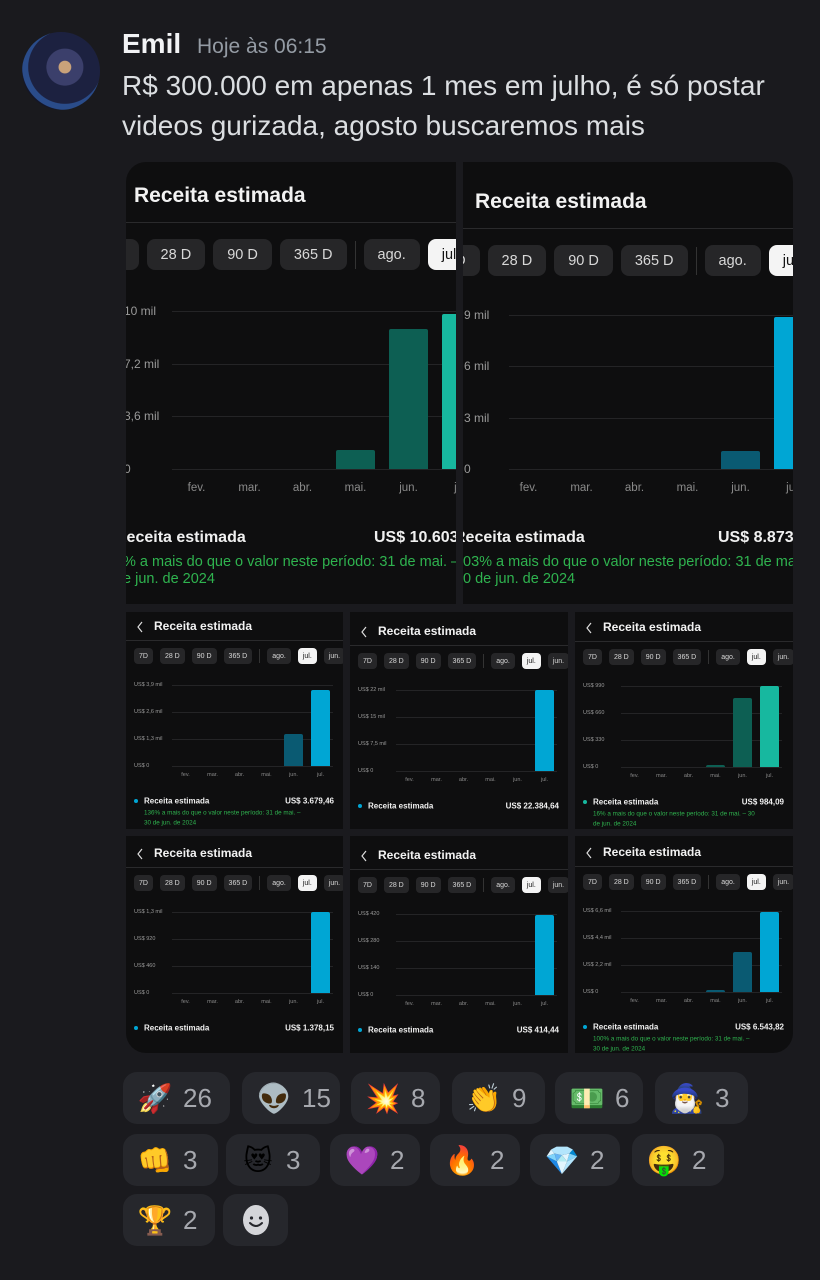  What do you see at coordinates (375, 1160) in the screenshot?
I see `reaction-button: 💜 2` at bounding box center [375, 1160].